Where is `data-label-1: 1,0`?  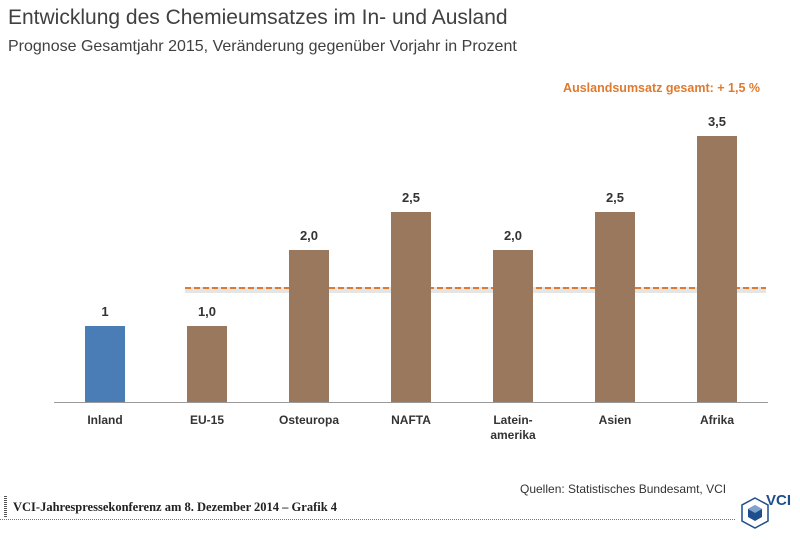
data-label-1: 1,0 is located at coordinates (207, 311).